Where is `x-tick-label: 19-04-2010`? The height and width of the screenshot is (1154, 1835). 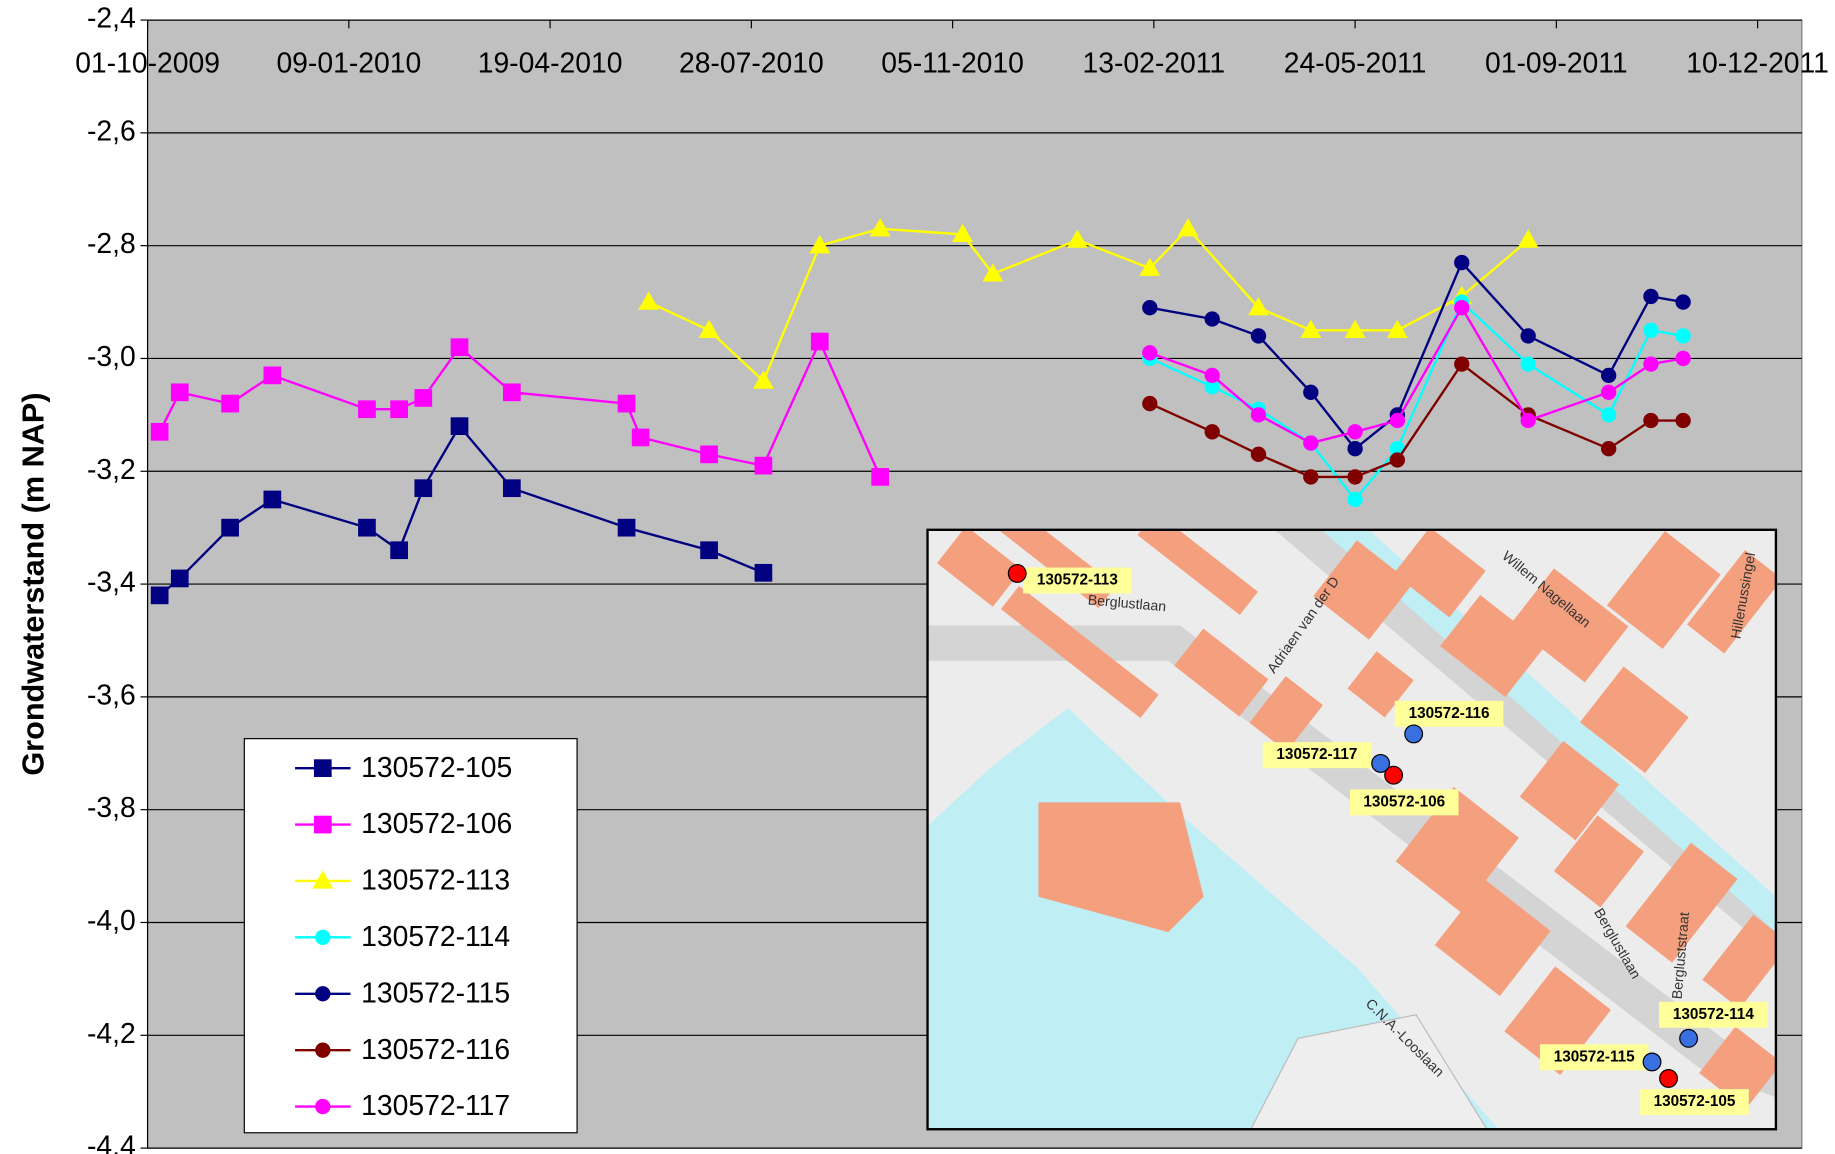
x-tick-label: 19-04-2010 is located at coordinates (550, 62).